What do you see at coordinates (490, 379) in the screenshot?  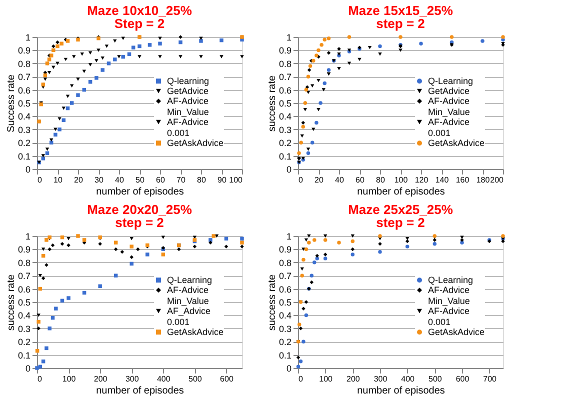 I see `x-tick-label: 700` at bounding box center [490, 379].